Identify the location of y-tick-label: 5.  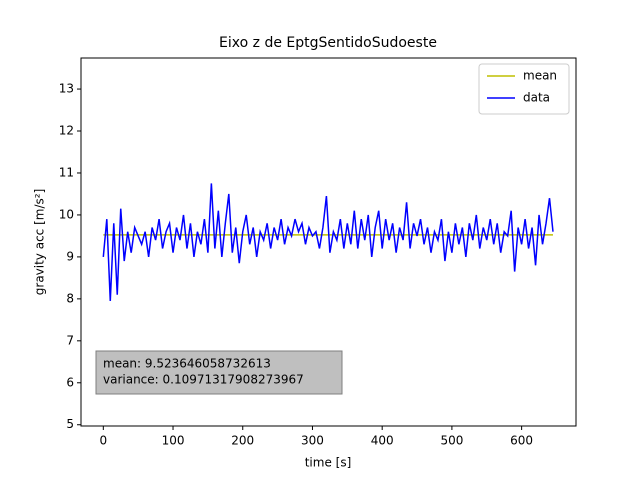
(70, 424).